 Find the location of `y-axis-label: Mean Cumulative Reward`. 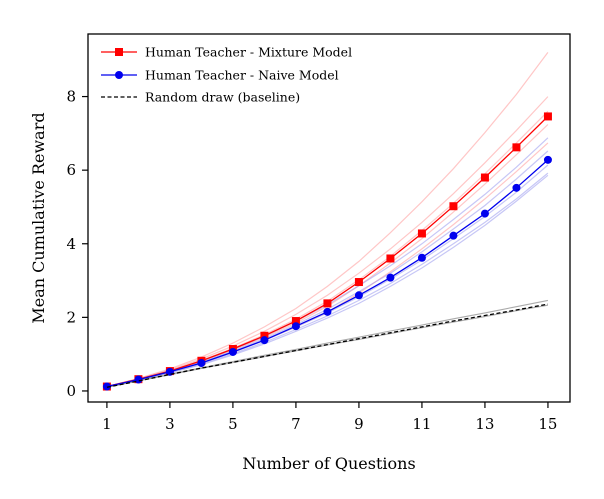

y-axis-label: Mean Cumulative Reward is located at coordinates (38, 217).